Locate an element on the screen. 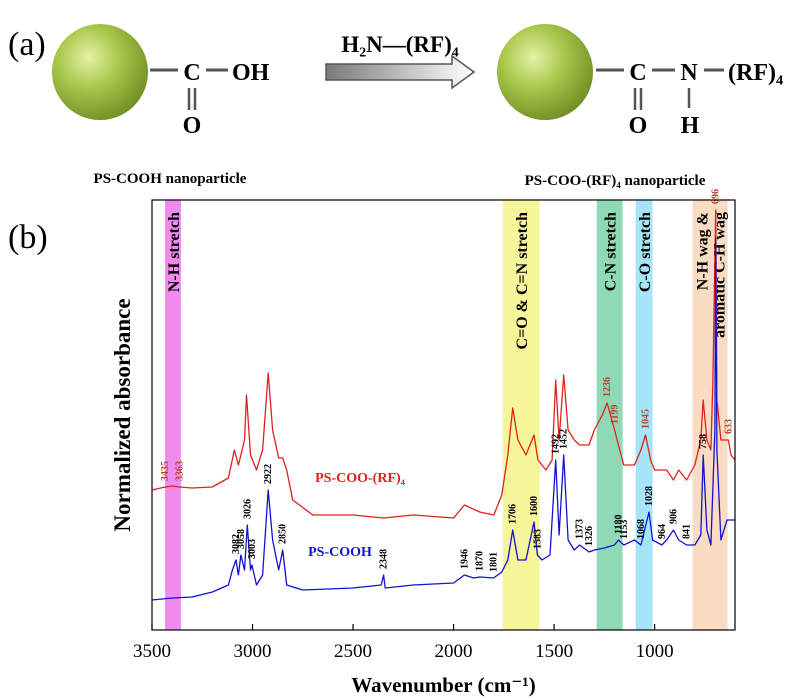 The image size is (797, 700). x-axis-title: Wavenumber (cm⁻¹) is located at coordinates (443, 685).